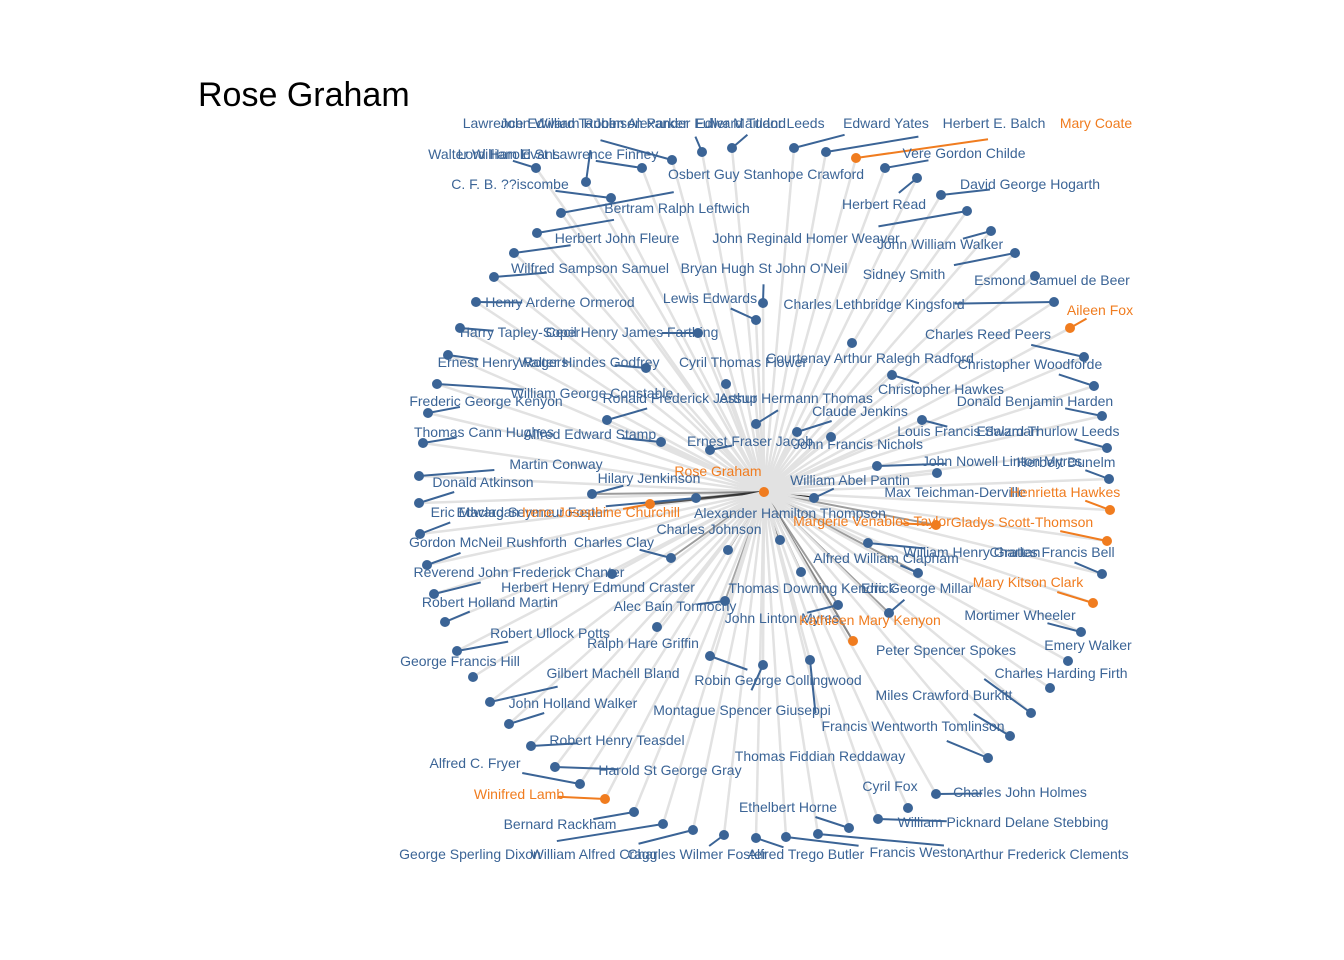 This screenshot has width=1344, height=960. What do you see at coordinates (1054, 302) in the screenshot?
I see `node-charles-lethbridge-kingsford` at bounding box center [1054, 302].